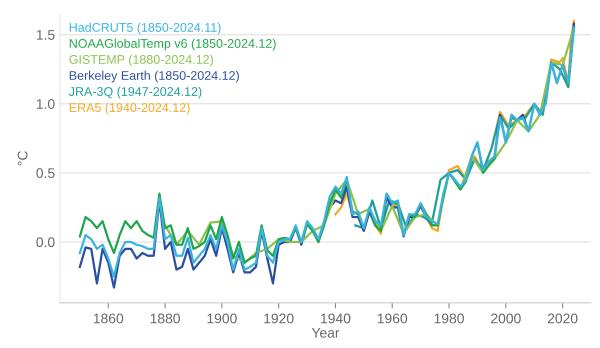 The height and width of the screenshot is (348, 600). What do you see at coordinates (563, 319) in the screenshot?
I see `x-tick-label: 2020` at bounding box center [563, 319].